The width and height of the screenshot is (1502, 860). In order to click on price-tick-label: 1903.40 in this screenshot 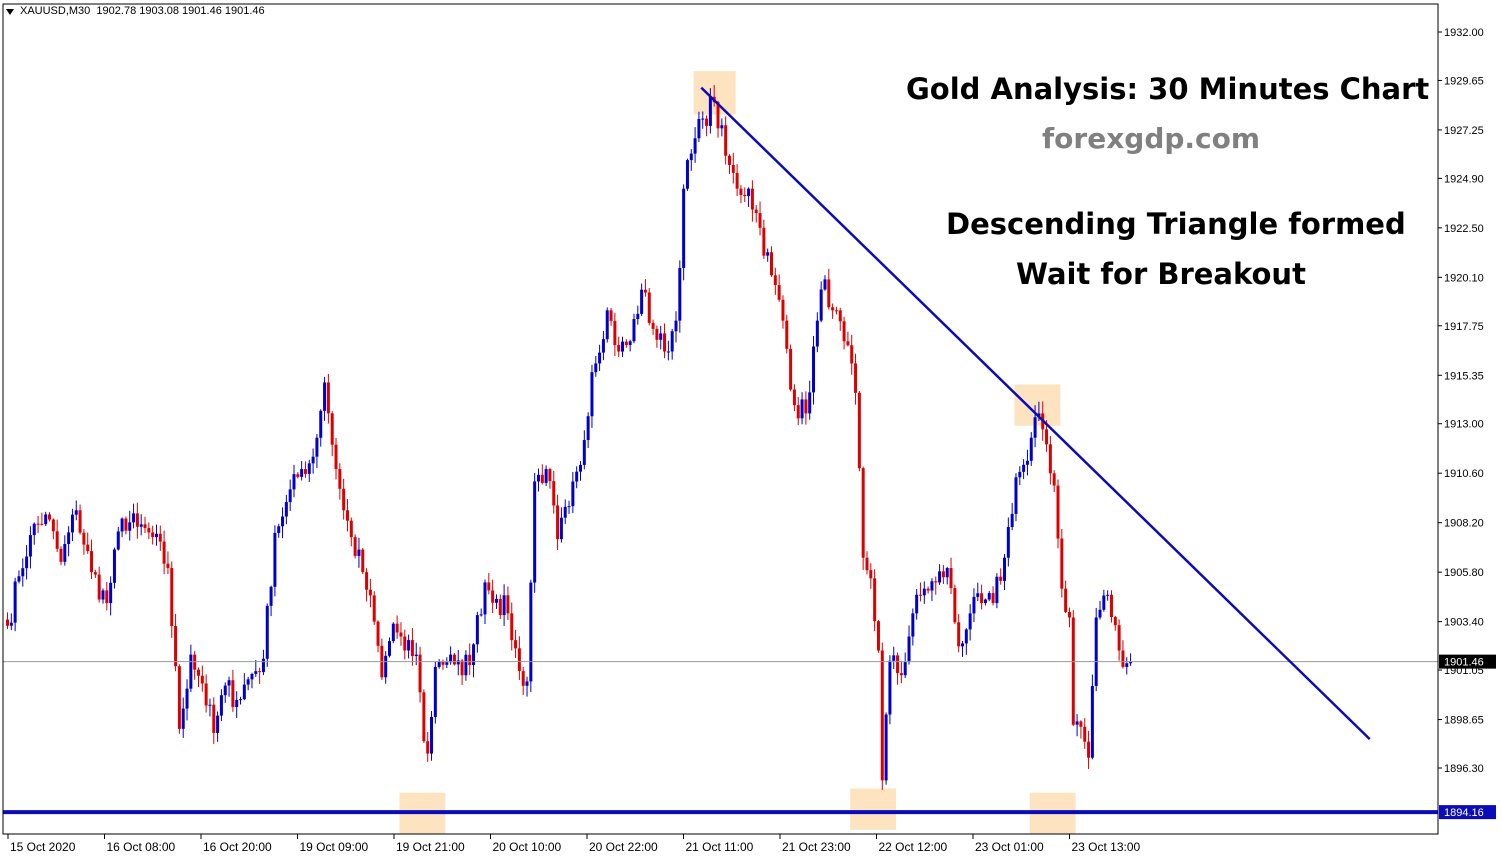, I will do `click(1464, 623)`.